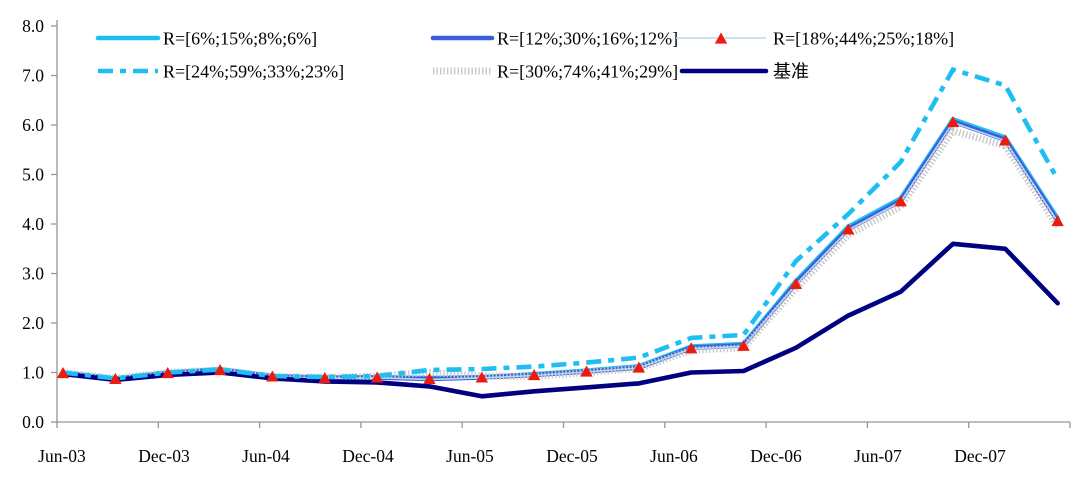 The width and height of the screenshot is (1077, 485). Describe the element at coordinates (33, 224) in the screenshot. I see `y-tick-label: 4.0` at that location.